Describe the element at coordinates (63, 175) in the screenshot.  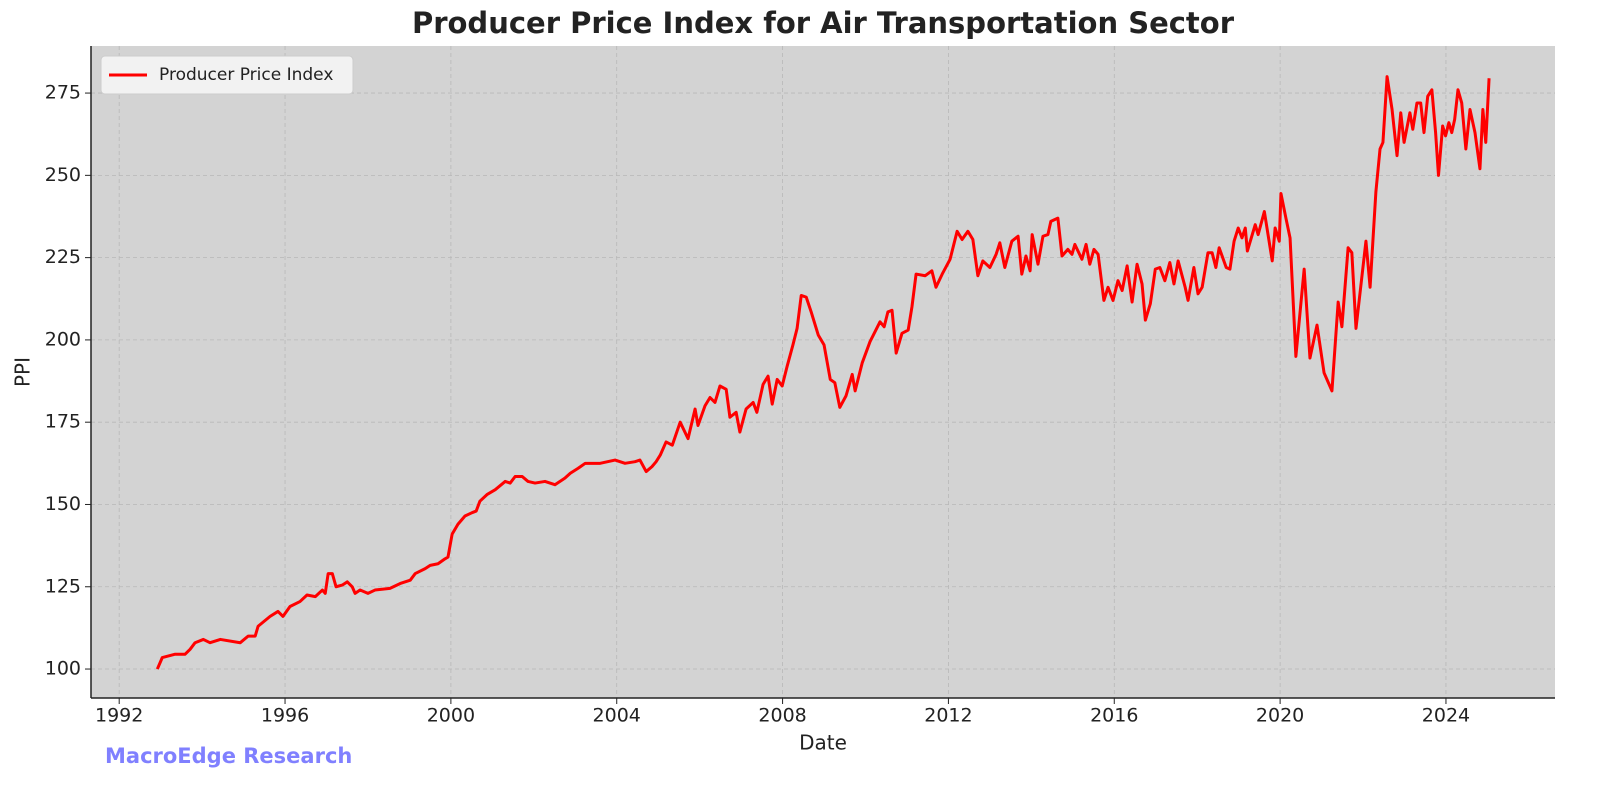
I see `y-tick-label: 250` at that location.